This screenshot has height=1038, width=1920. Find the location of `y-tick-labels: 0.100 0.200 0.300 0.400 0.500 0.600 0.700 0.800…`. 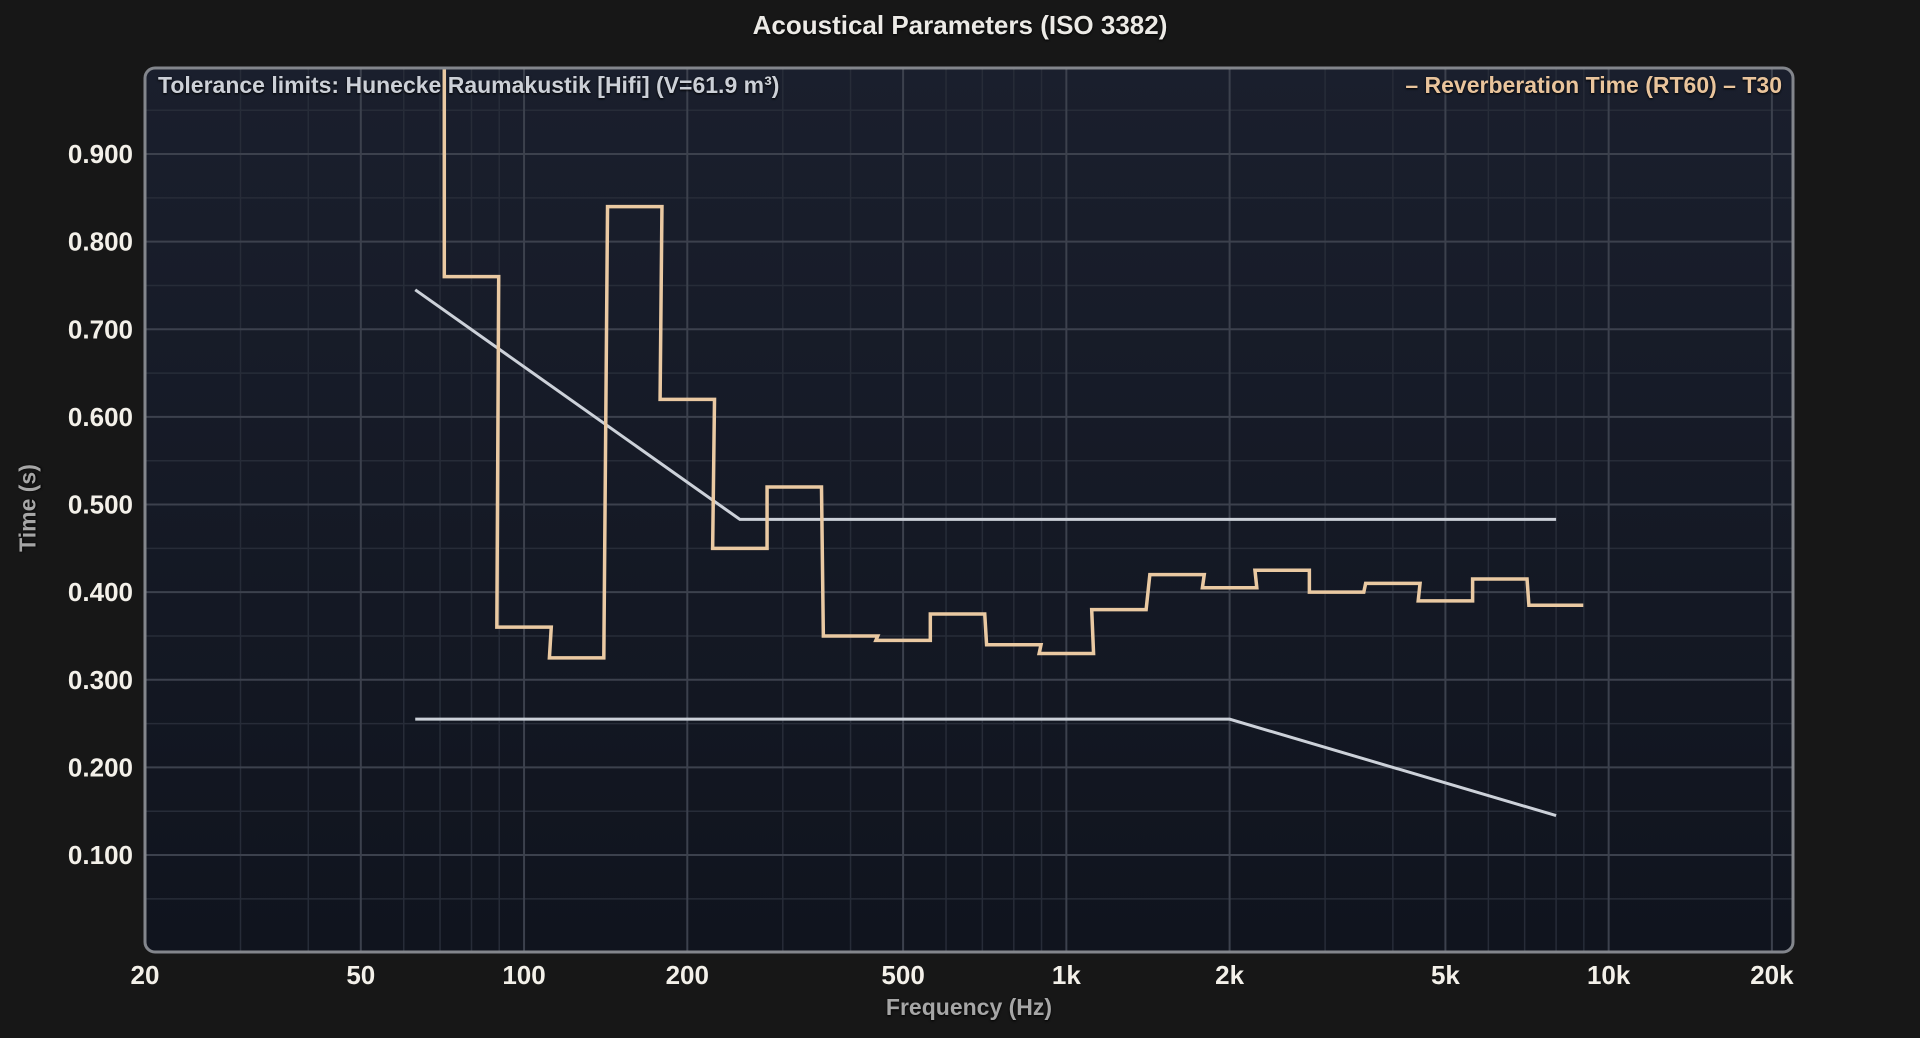

y-tick-labels: 0.100 0.200 0.300 0.400 0.500 0.600 0.700 0.800… is located at coordinates (100, 504).